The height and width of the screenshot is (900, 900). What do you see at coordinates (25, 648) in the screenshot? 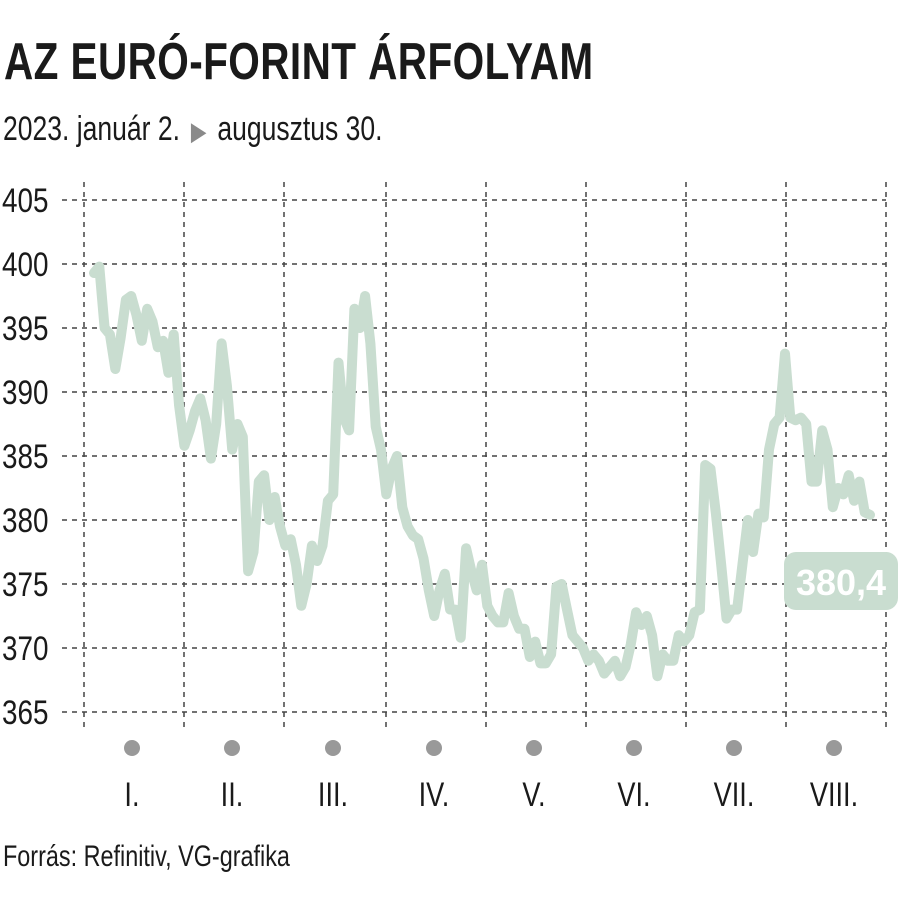
I see `y-tick-label: 370` at bounding box center [25, 648].